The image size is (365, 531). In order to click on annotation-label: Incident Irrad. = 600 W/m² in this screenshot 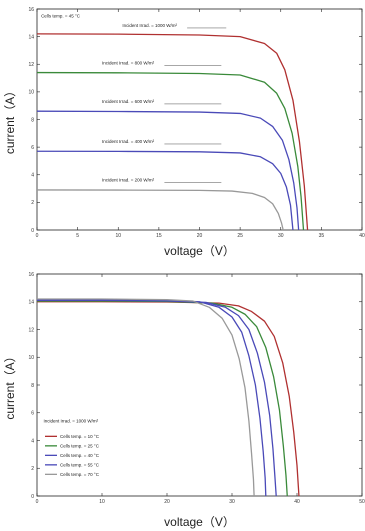, I will do `click(128, 101)`.